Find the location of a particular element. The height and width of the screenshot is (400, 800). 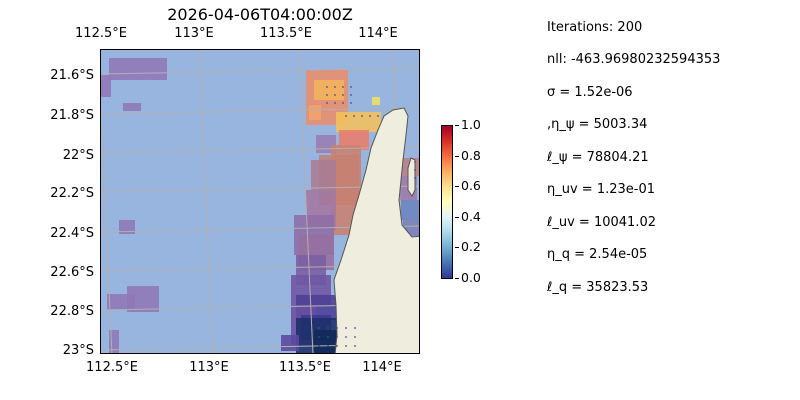

map-title: 2026-04-06T04:00:00Z is located at coordinates (260, 14).